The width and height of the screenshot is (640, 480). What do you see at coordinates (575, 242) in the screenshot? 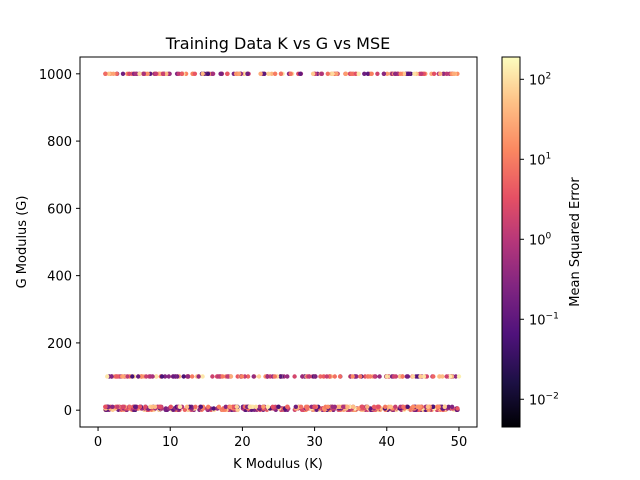
I see `colorbar-label: Mean Squared Error` at bounding box center [575, 242].